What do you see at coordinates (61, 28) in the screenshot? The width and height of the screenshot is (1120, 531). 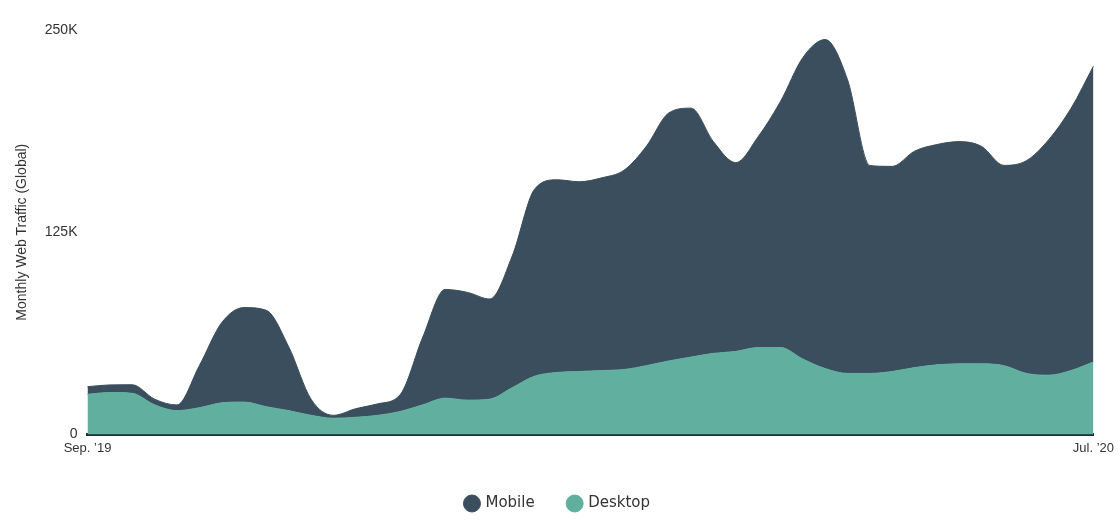 I see `y-tick-label: 250K` at bounding box center [61, 28].